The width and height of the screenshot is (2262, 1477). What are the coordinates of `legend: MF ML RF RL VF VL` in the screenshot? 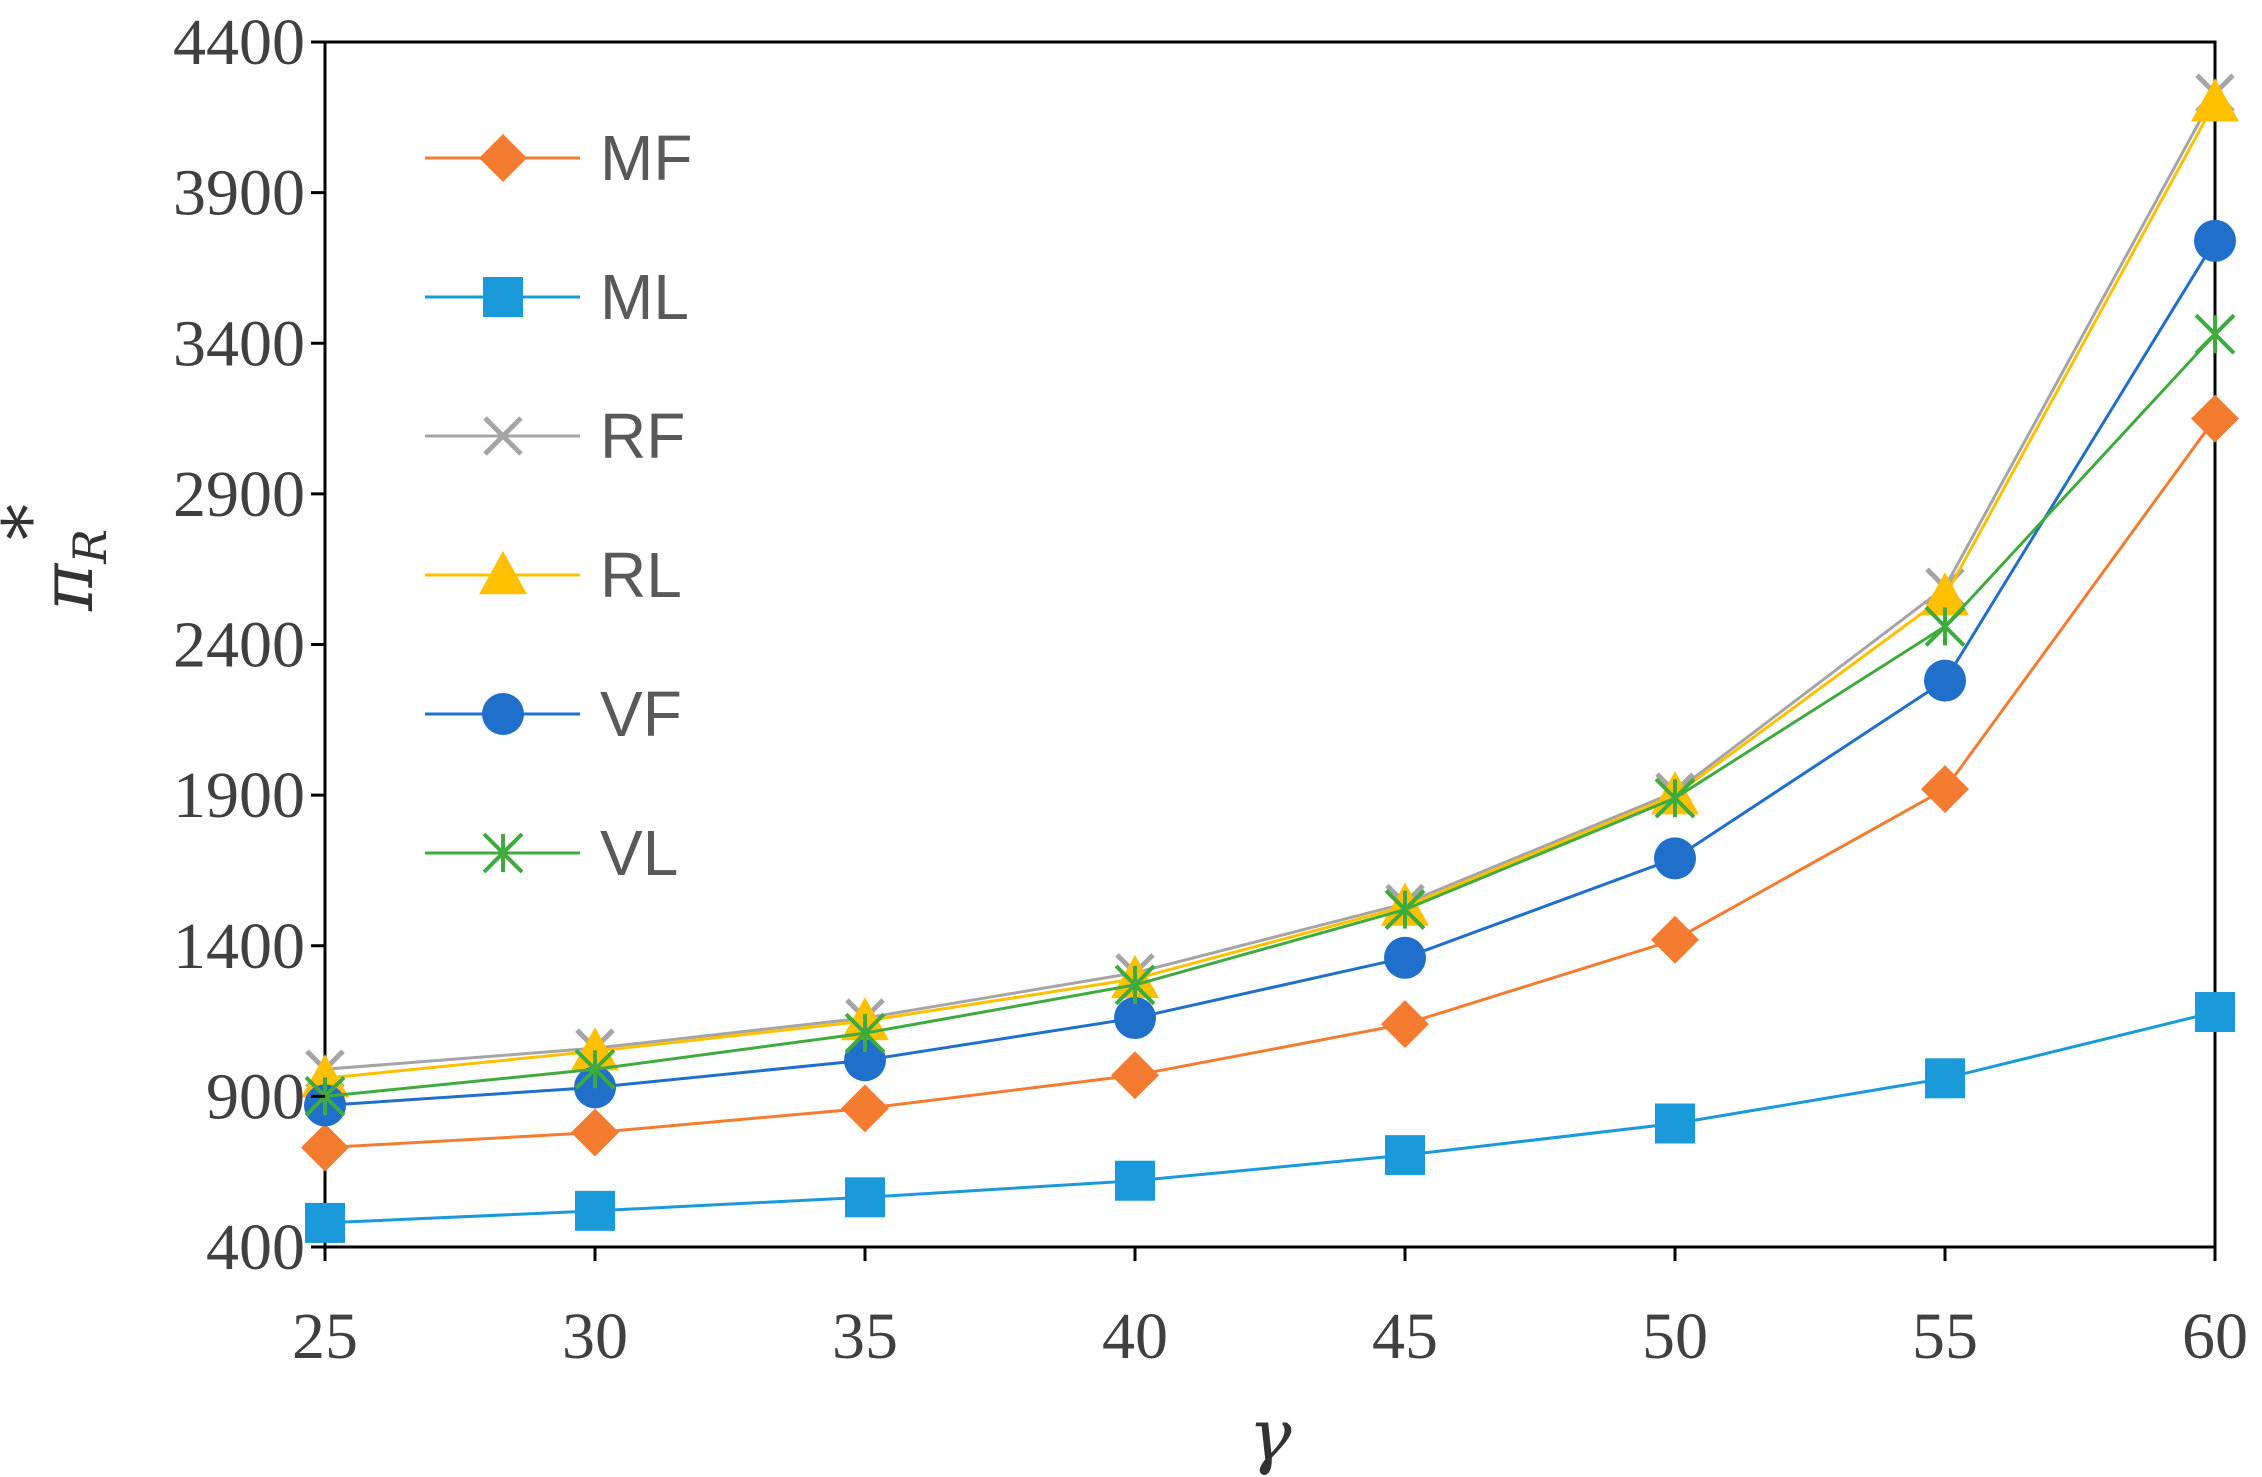 It's located at (558, 505).